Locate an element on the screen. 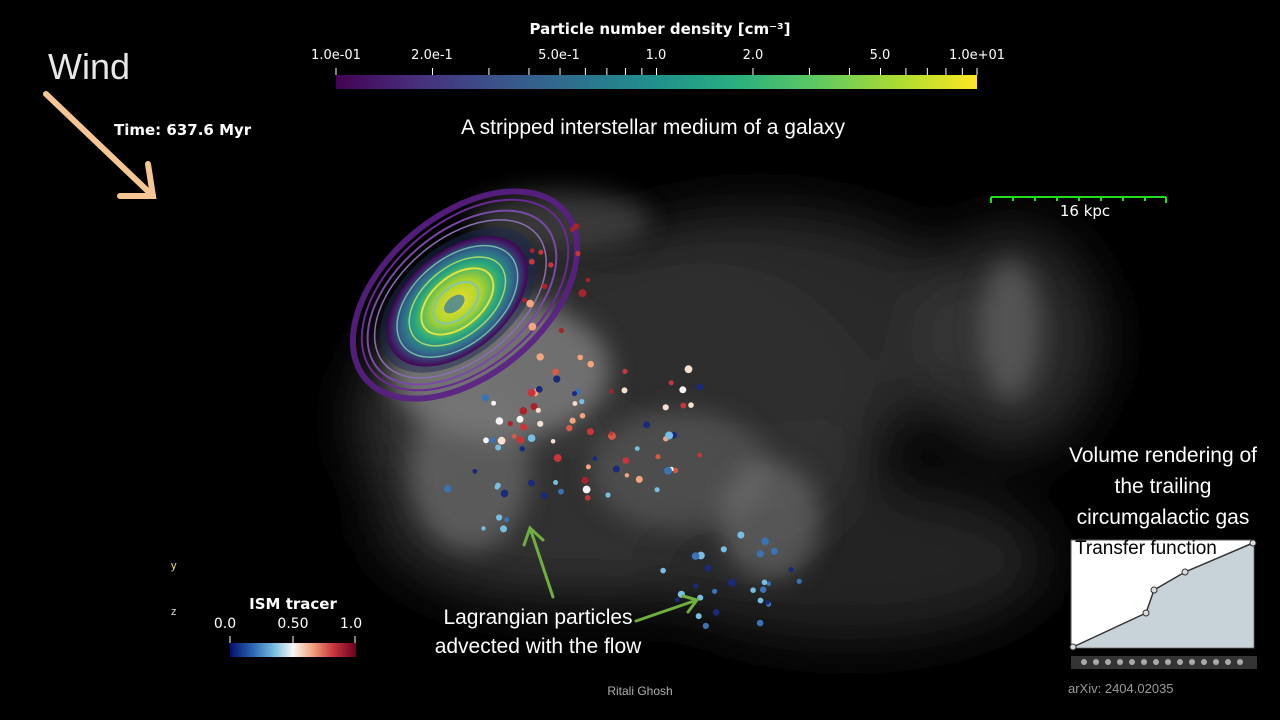  colorbar-label: 2.0e-1 is located at coordinates (432, 55).